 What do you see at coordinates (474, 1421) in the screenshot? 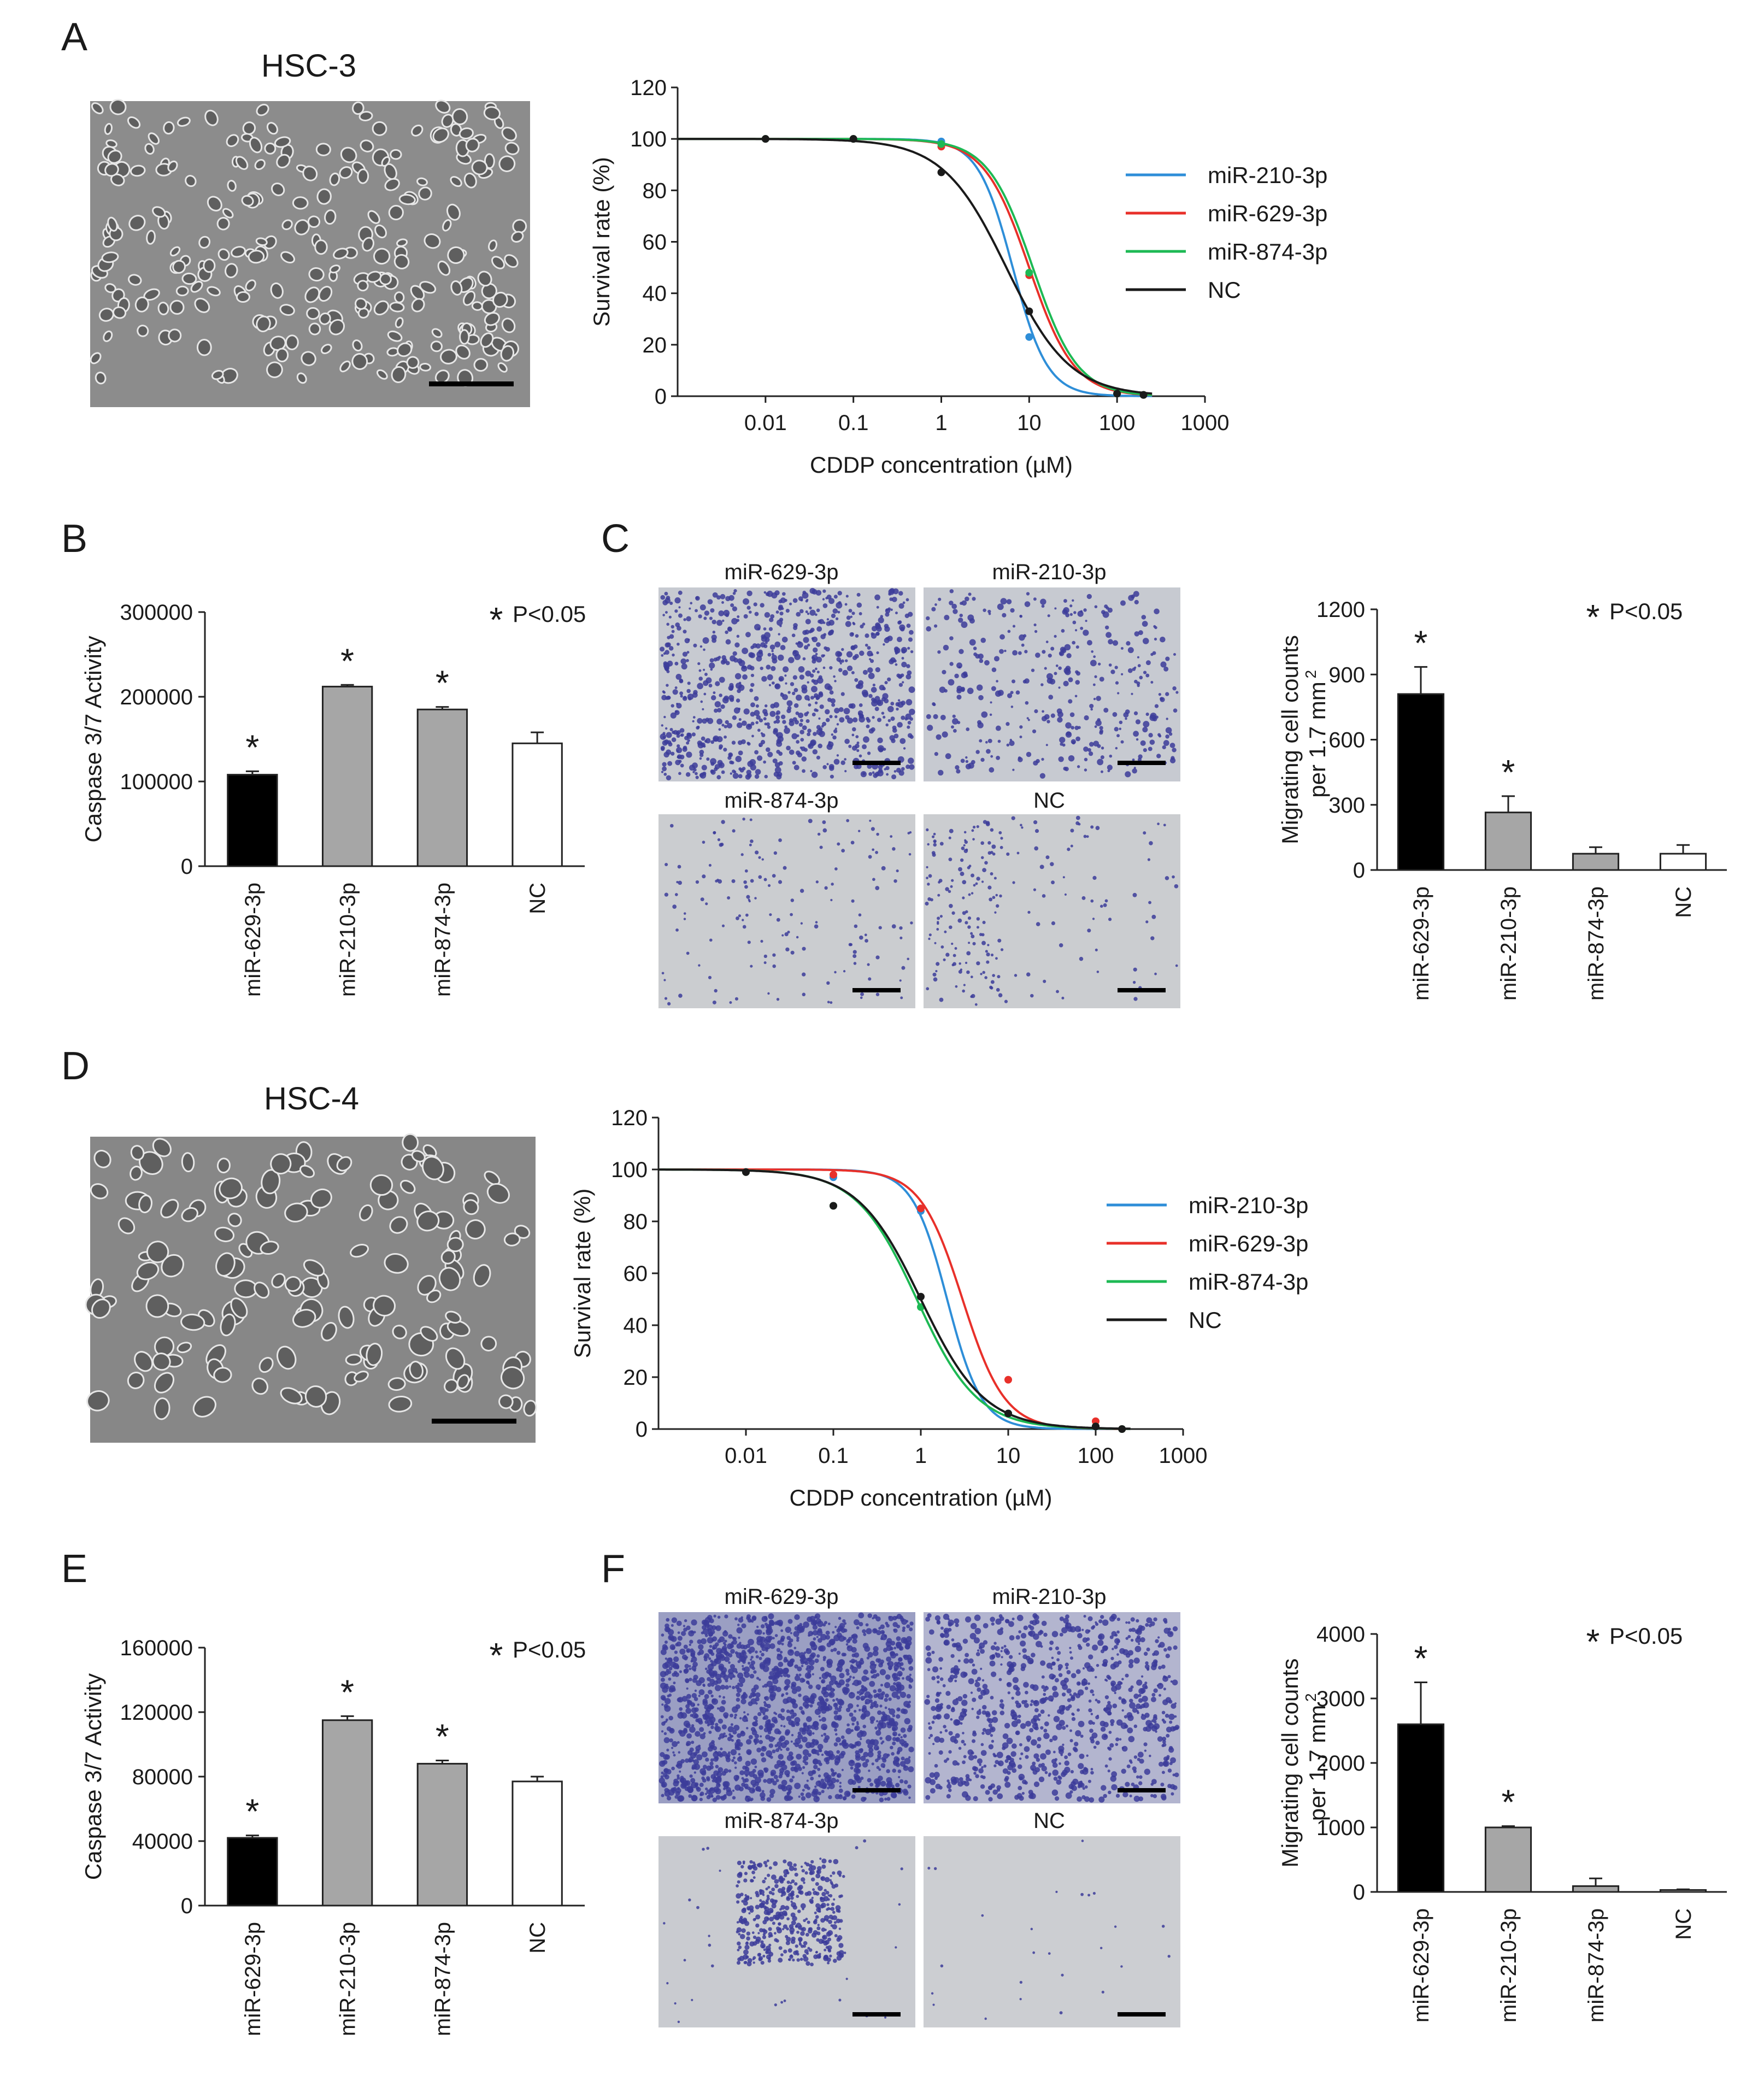
I see `scale-bar` at bounding box center [474, 1421].